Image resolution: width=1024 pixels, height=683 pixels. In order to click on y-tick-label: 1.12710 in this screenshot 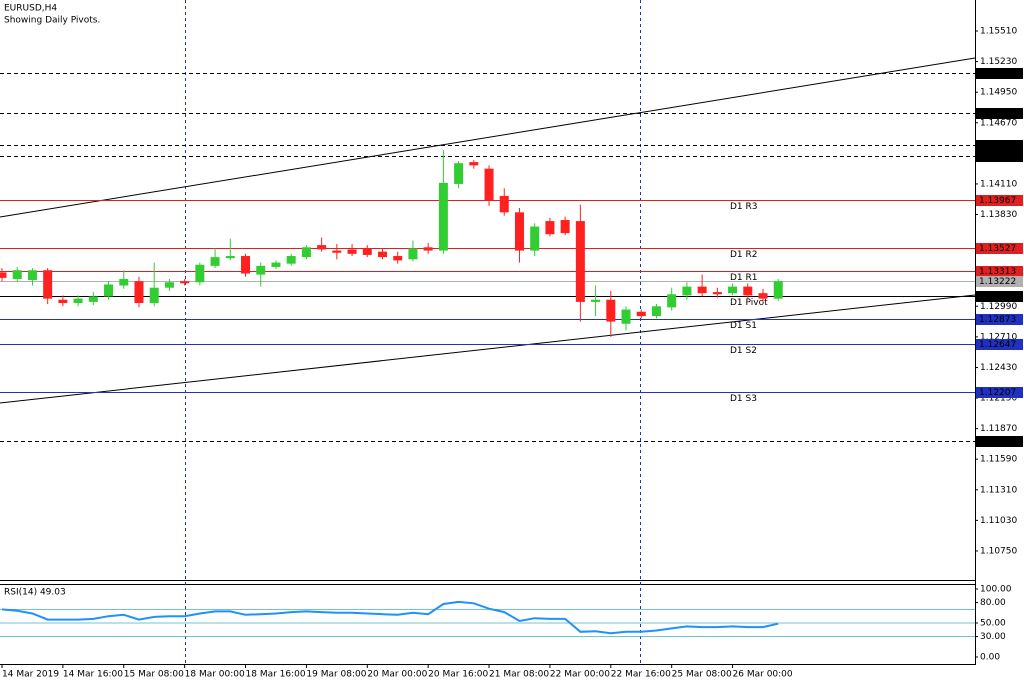, I will do `click(998, 337)`.